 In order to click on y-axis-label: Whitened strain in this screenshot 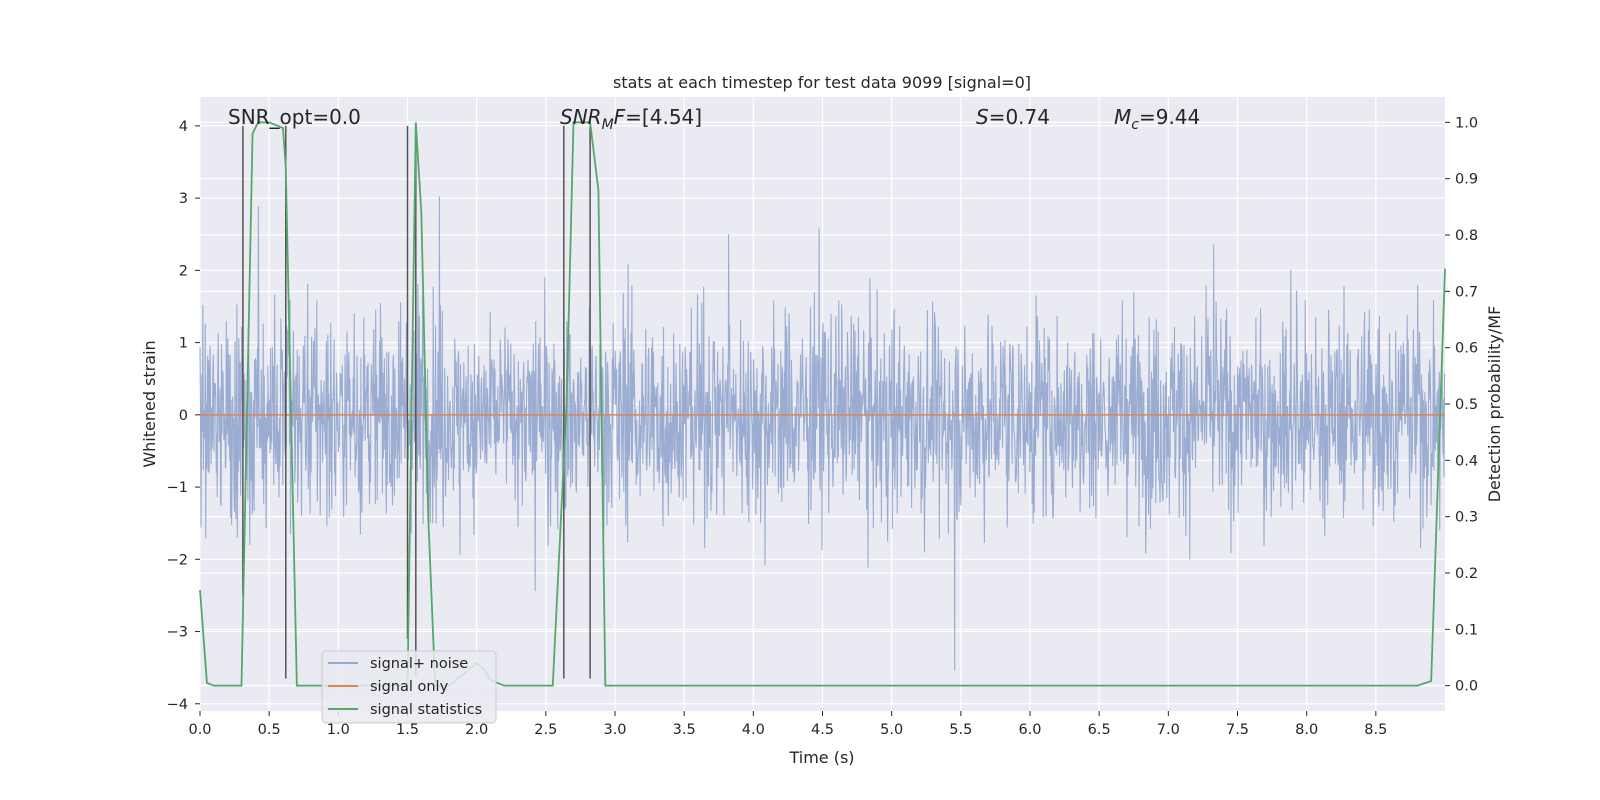, I will do `click(149, 403)`.